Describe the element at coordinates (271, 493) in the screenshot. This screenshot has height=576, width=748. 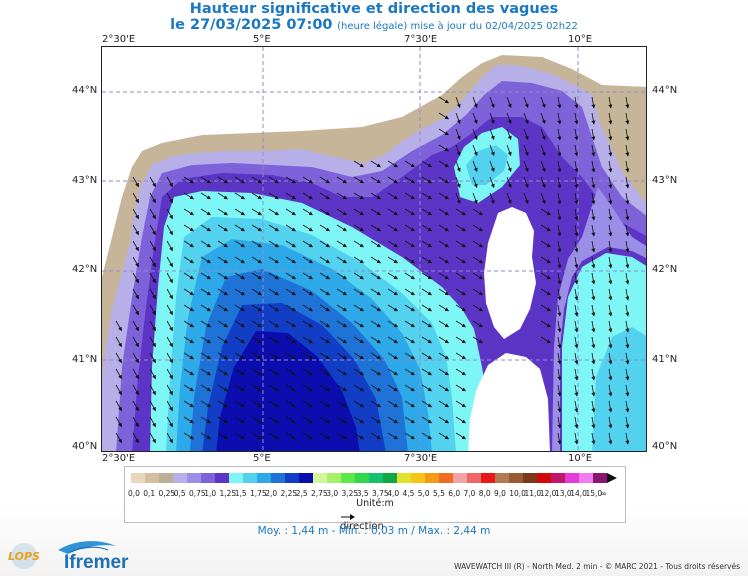
I see `legend-label: 2,0` at that location.